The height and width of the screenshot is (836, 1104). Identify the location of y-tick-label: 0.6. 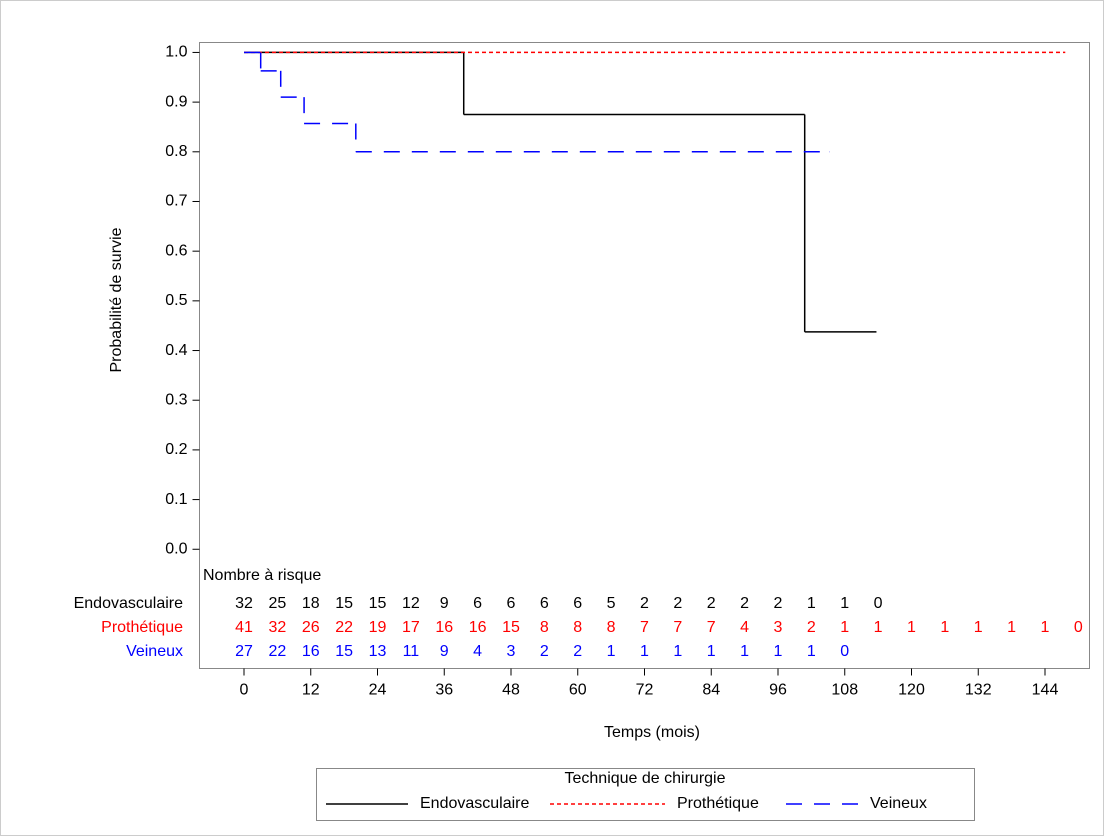
(176, 250).